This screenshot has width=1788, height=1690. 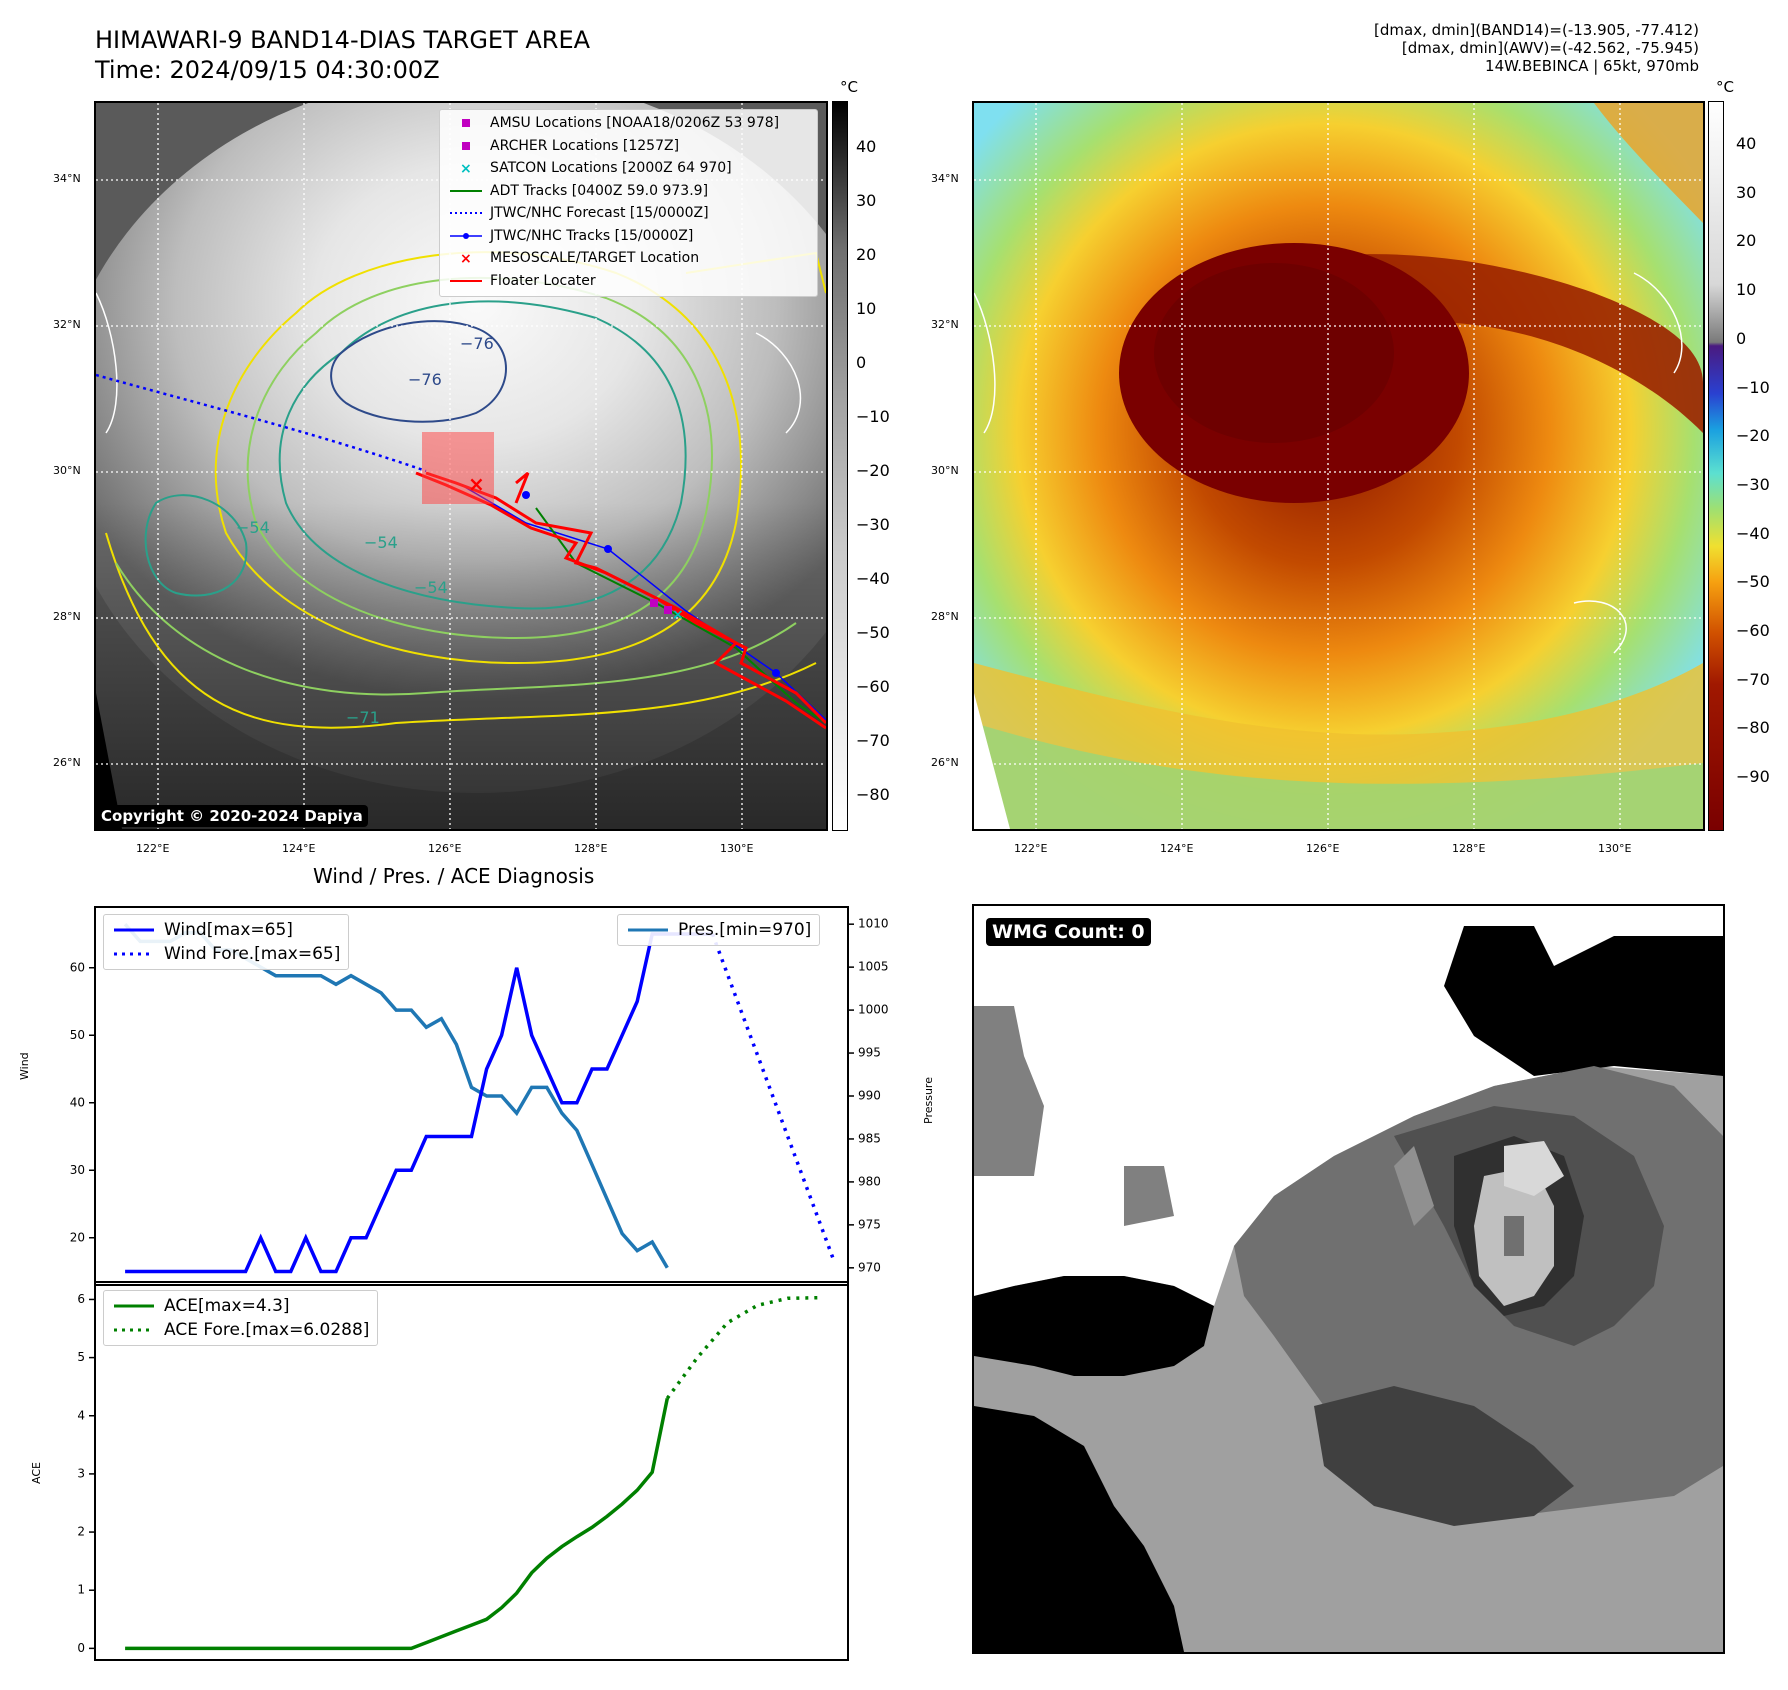 What do you see at coordinates (1536, 30) in the screenshot?
I see `dmax-band14: [dmax, dmin](BAND14)=(-13.905, -77.412)` at bounding box center [1536, 30].